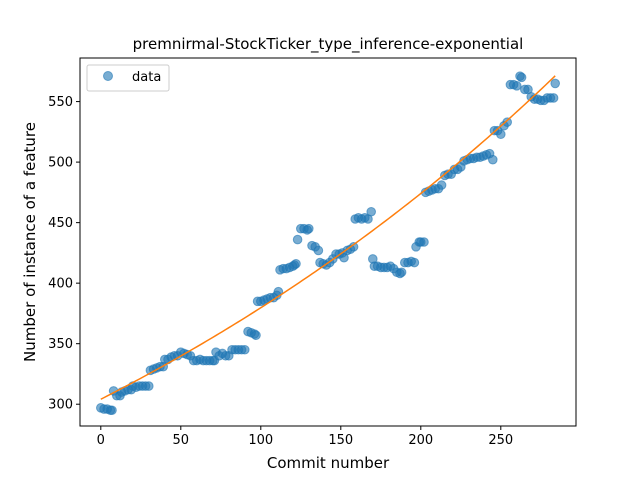 This screenshot has width=640, height=480. What do you see at coordinates (60, 223) in the screenshot?
I see `y-tick-label: 450` at bounding box center [60, 223].